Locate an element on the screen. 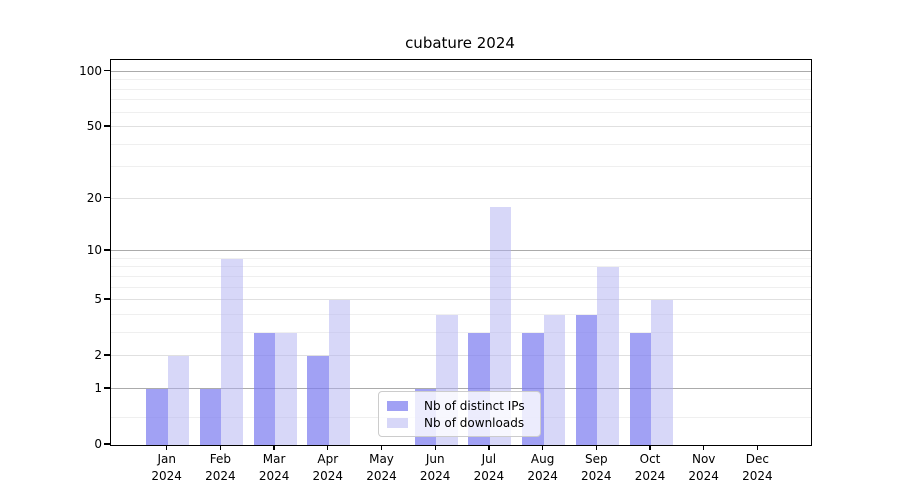 Image resolution: width=900 pixels, height=500 pixels. y-tick-label: 5 is located at coordinates (98, 299).